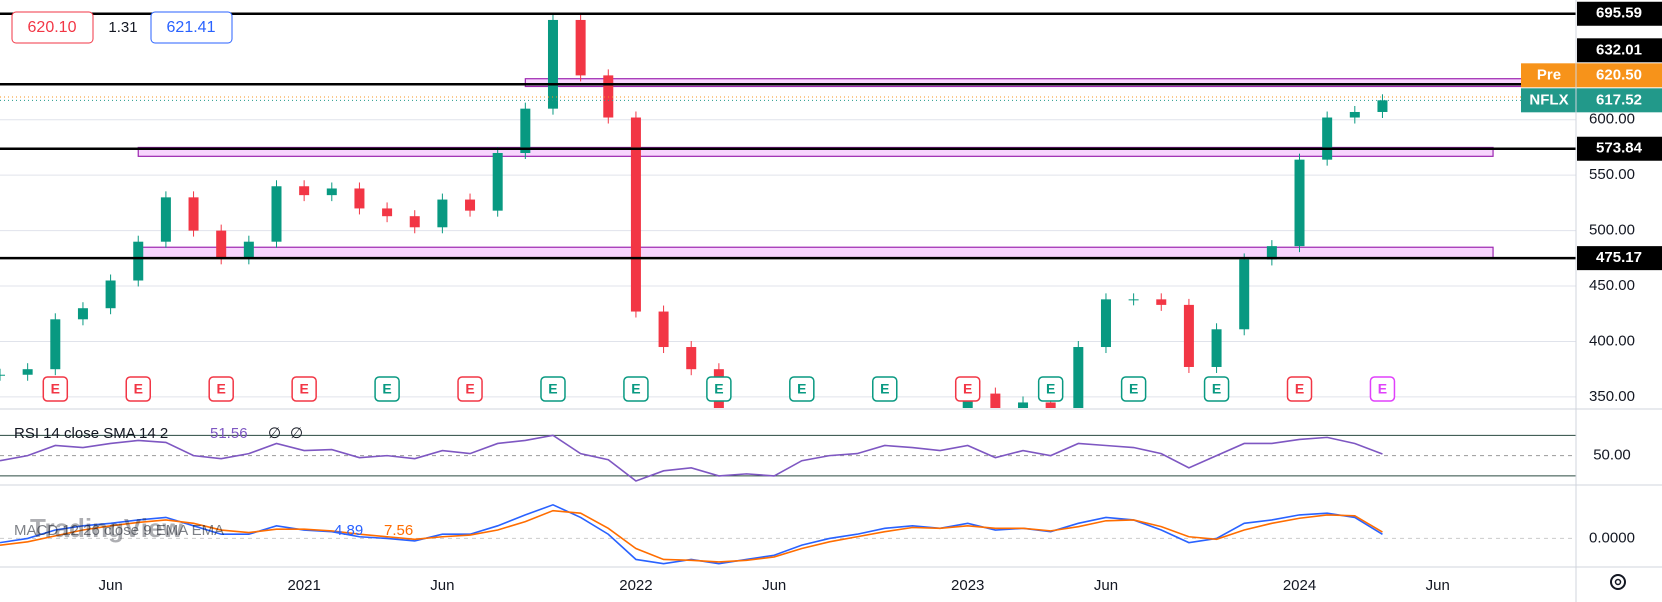 This screenshot has width=1662, height=602. I want to click on rsi-tick-label: 50.00, so click(1612, 455).